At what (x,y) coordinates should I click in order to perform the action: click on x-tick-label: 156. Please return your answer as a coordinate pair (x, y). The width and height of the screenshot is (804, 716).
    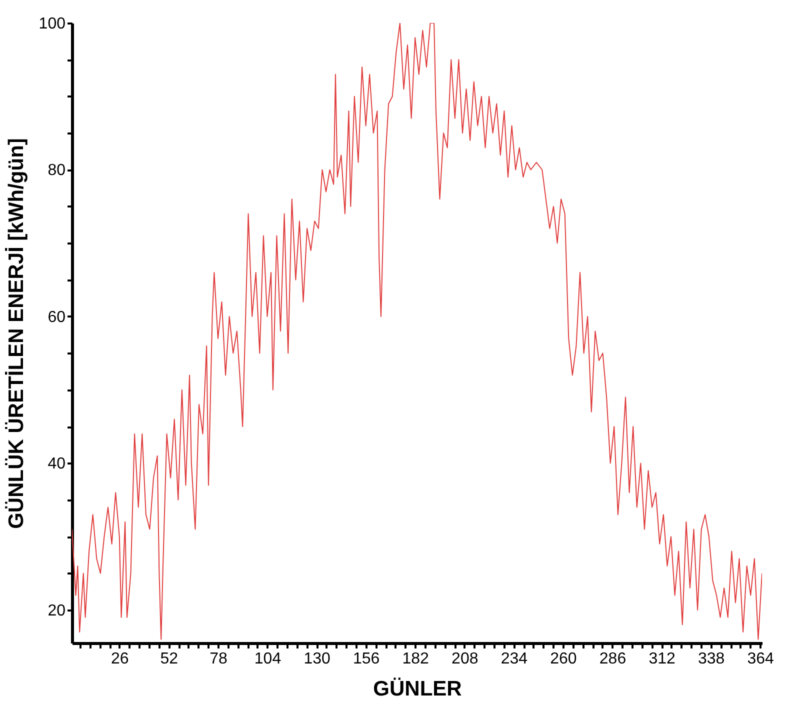
    Looking at the image, I should click on (366, 659).